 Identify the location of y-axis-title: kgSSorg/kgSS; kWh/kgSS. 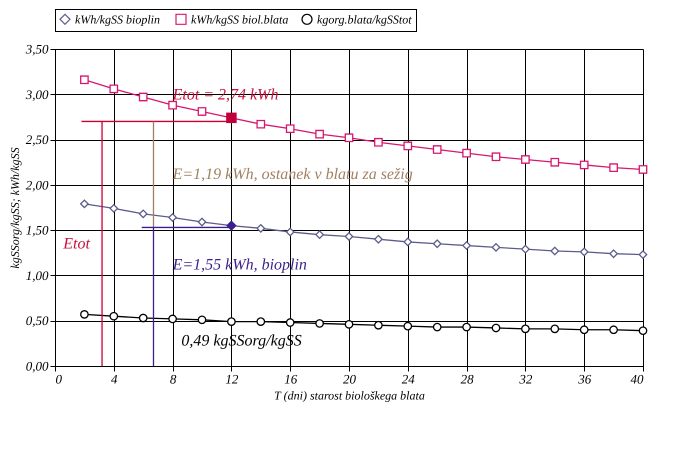
(15, 208).